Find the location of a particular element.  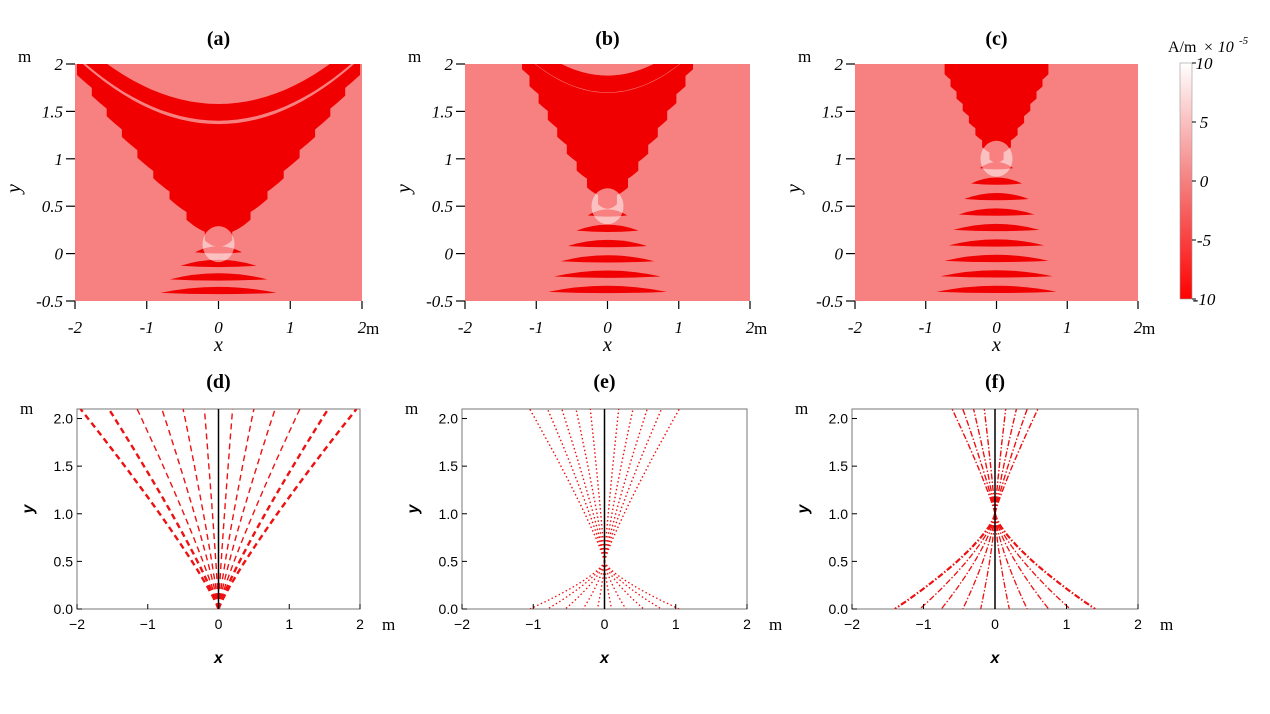

heatmap-panel-a: (a)m-0.500.511.52-2 -1 0 1 2 mxy is located at coordinates (191, 192).